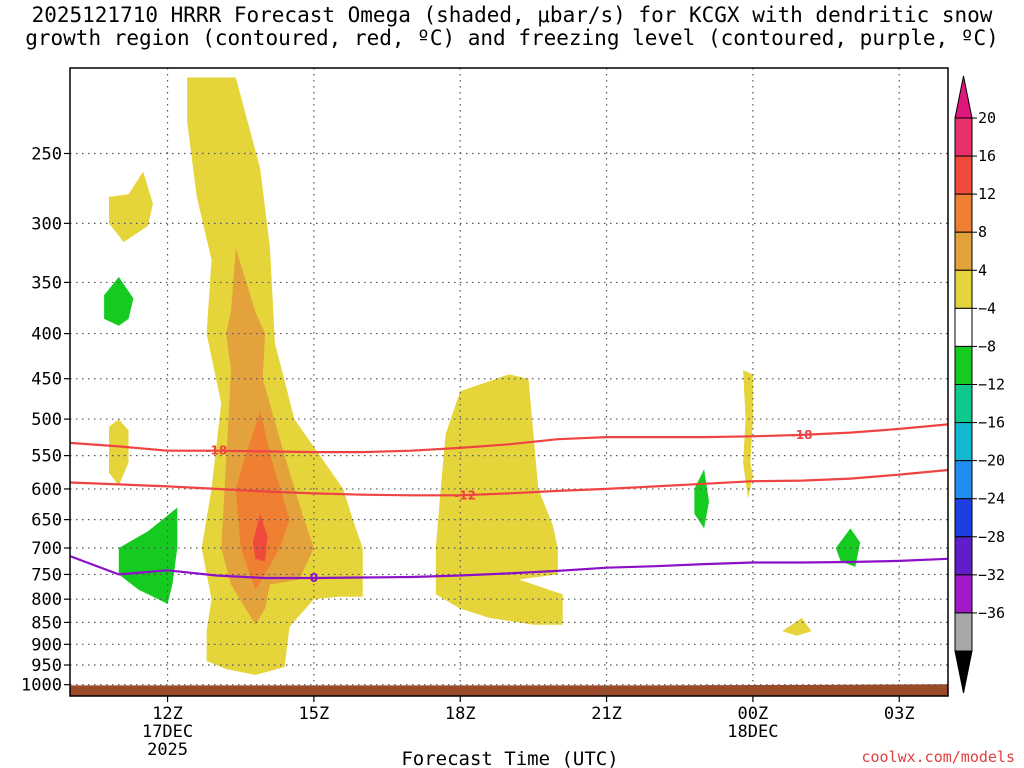 This screenshot has height=768, width=1024. Describe the element at coordinates (987, 156) in the screenshot. I see `colorbar-label-1: 16` at that location.